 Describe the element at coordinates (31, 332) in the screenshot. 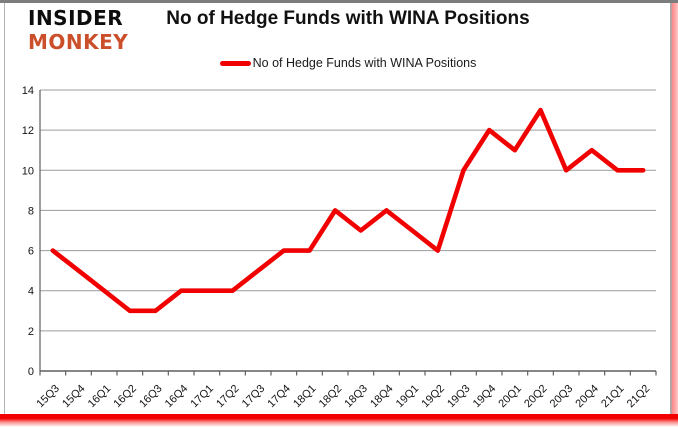

I see `y-axis-label: 2` at that location.